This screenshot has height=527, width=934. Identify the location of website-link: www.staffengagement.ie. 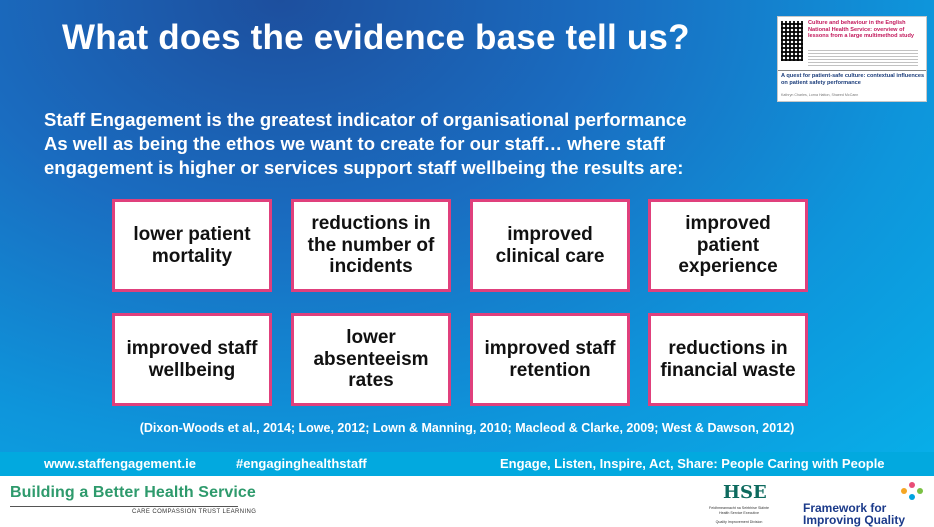
(120, 463).